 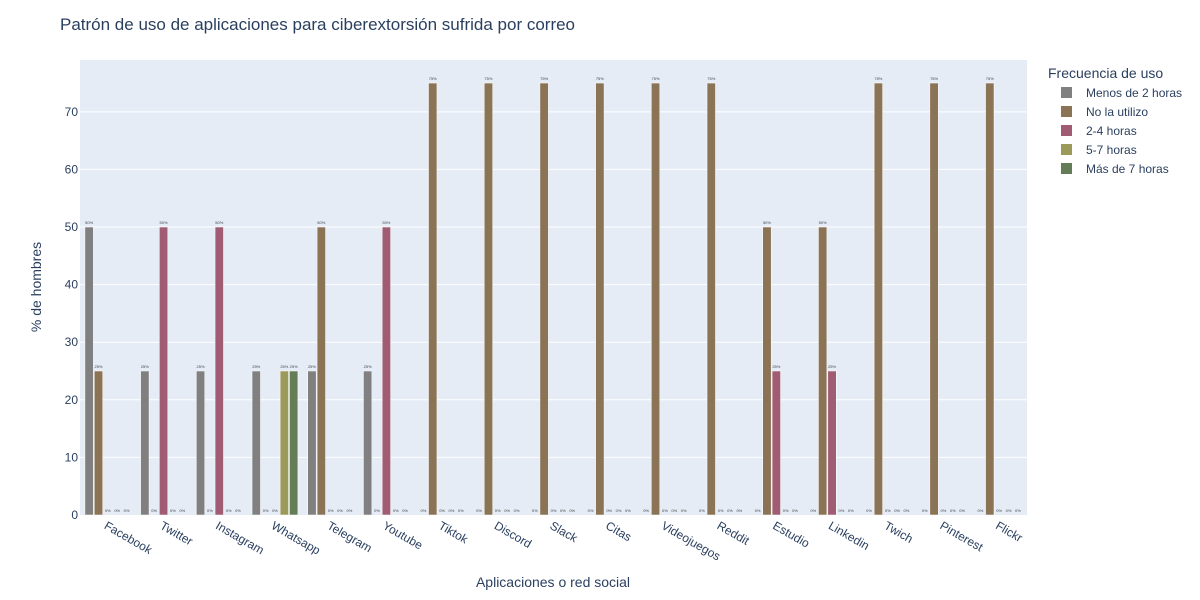 What do you see at coordinates (239, 537) in the screenshot?
I see `x-tick-label: Instagram` at bounding box center [239, 537].